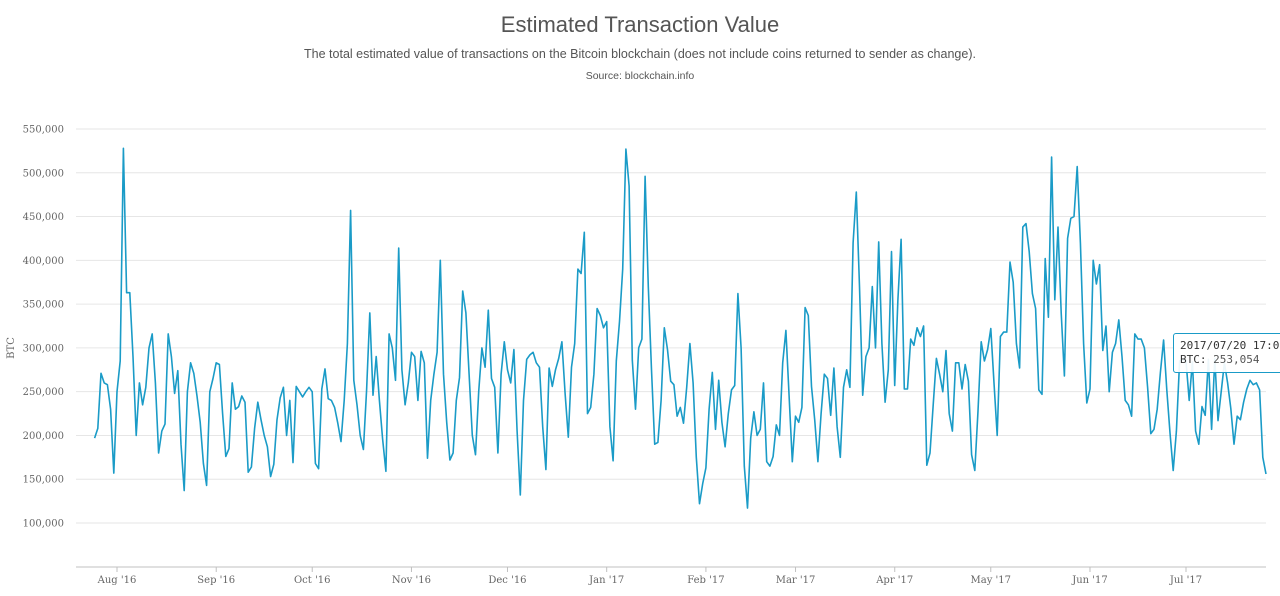 This screenshot has width=1280, height=596. I want to click on x-tick-label: Sep '16, so click(216, 580).